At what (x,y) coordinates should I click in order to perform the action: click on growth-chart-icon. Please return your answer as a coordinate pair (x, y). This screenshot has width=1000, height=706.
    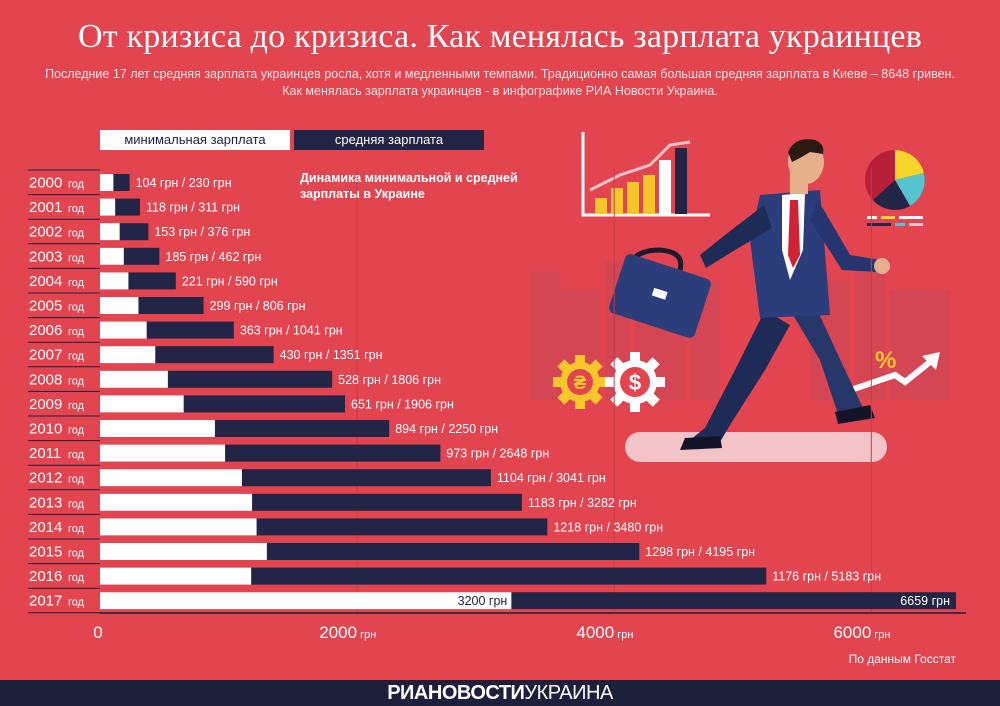
    Looking at the image, I should click on (645, 174).